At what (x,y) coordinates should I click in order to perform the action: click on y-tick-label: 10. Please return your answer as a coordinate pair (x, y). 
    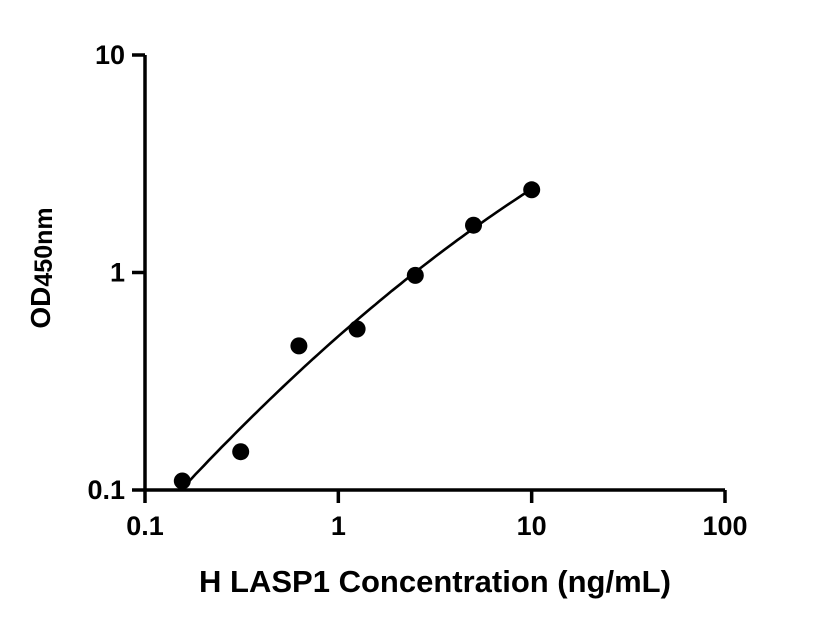
    Looking at the image, I should click on (110, 55).